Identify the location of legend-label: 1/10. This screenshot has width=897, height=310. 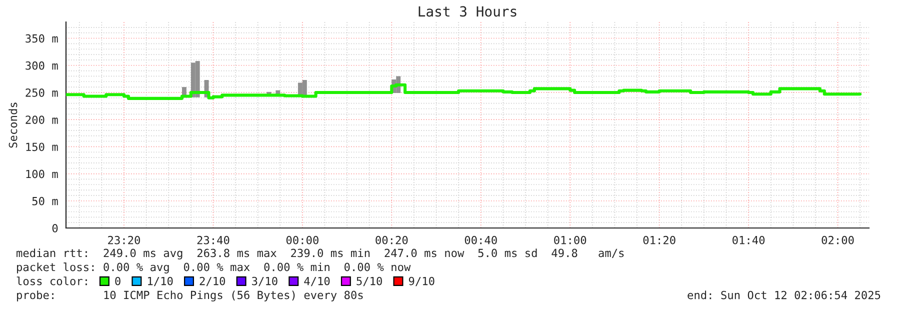
(160, 281).